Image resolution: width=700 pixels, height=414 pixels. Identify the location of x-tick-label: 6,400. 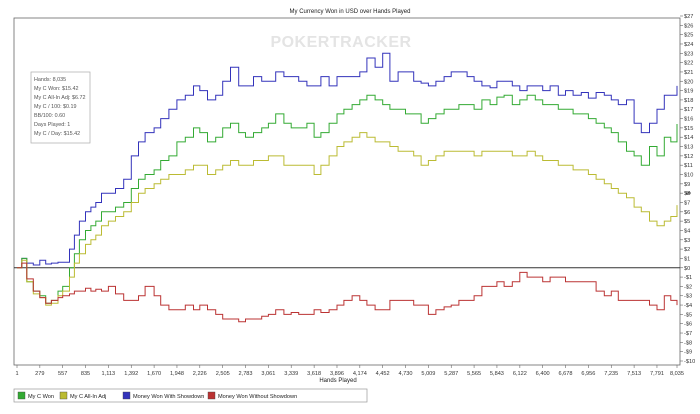
(543, 374).